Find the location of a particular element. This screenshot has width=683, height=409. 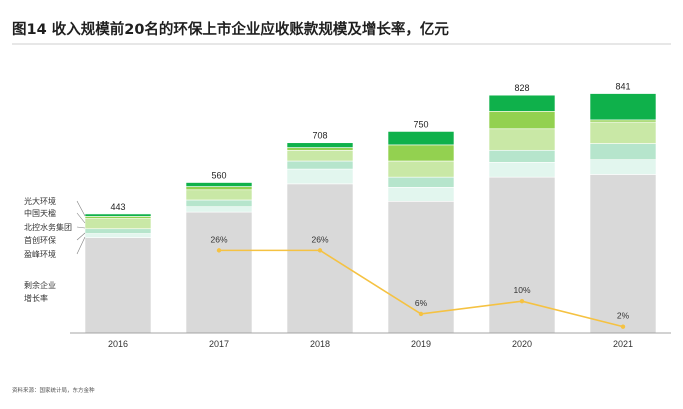

bar-segment-remaining-2017 is located at coordinates (219, 272).